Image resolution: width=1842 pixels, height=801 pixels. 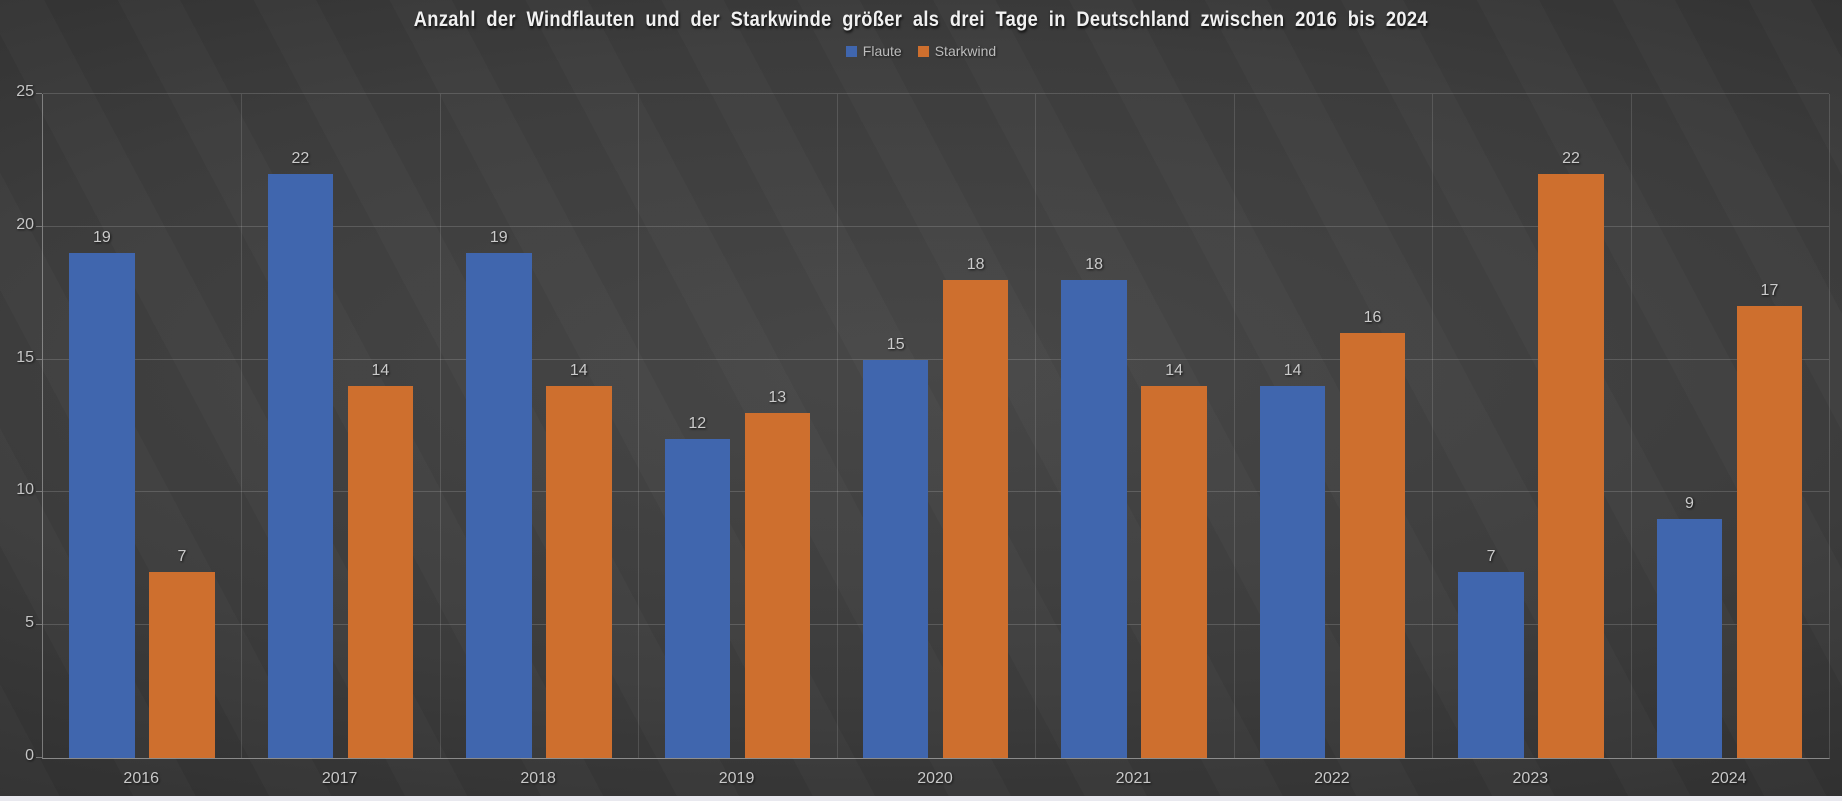 I want to click on bar-flaute-2018, so click(x=499, y=505).